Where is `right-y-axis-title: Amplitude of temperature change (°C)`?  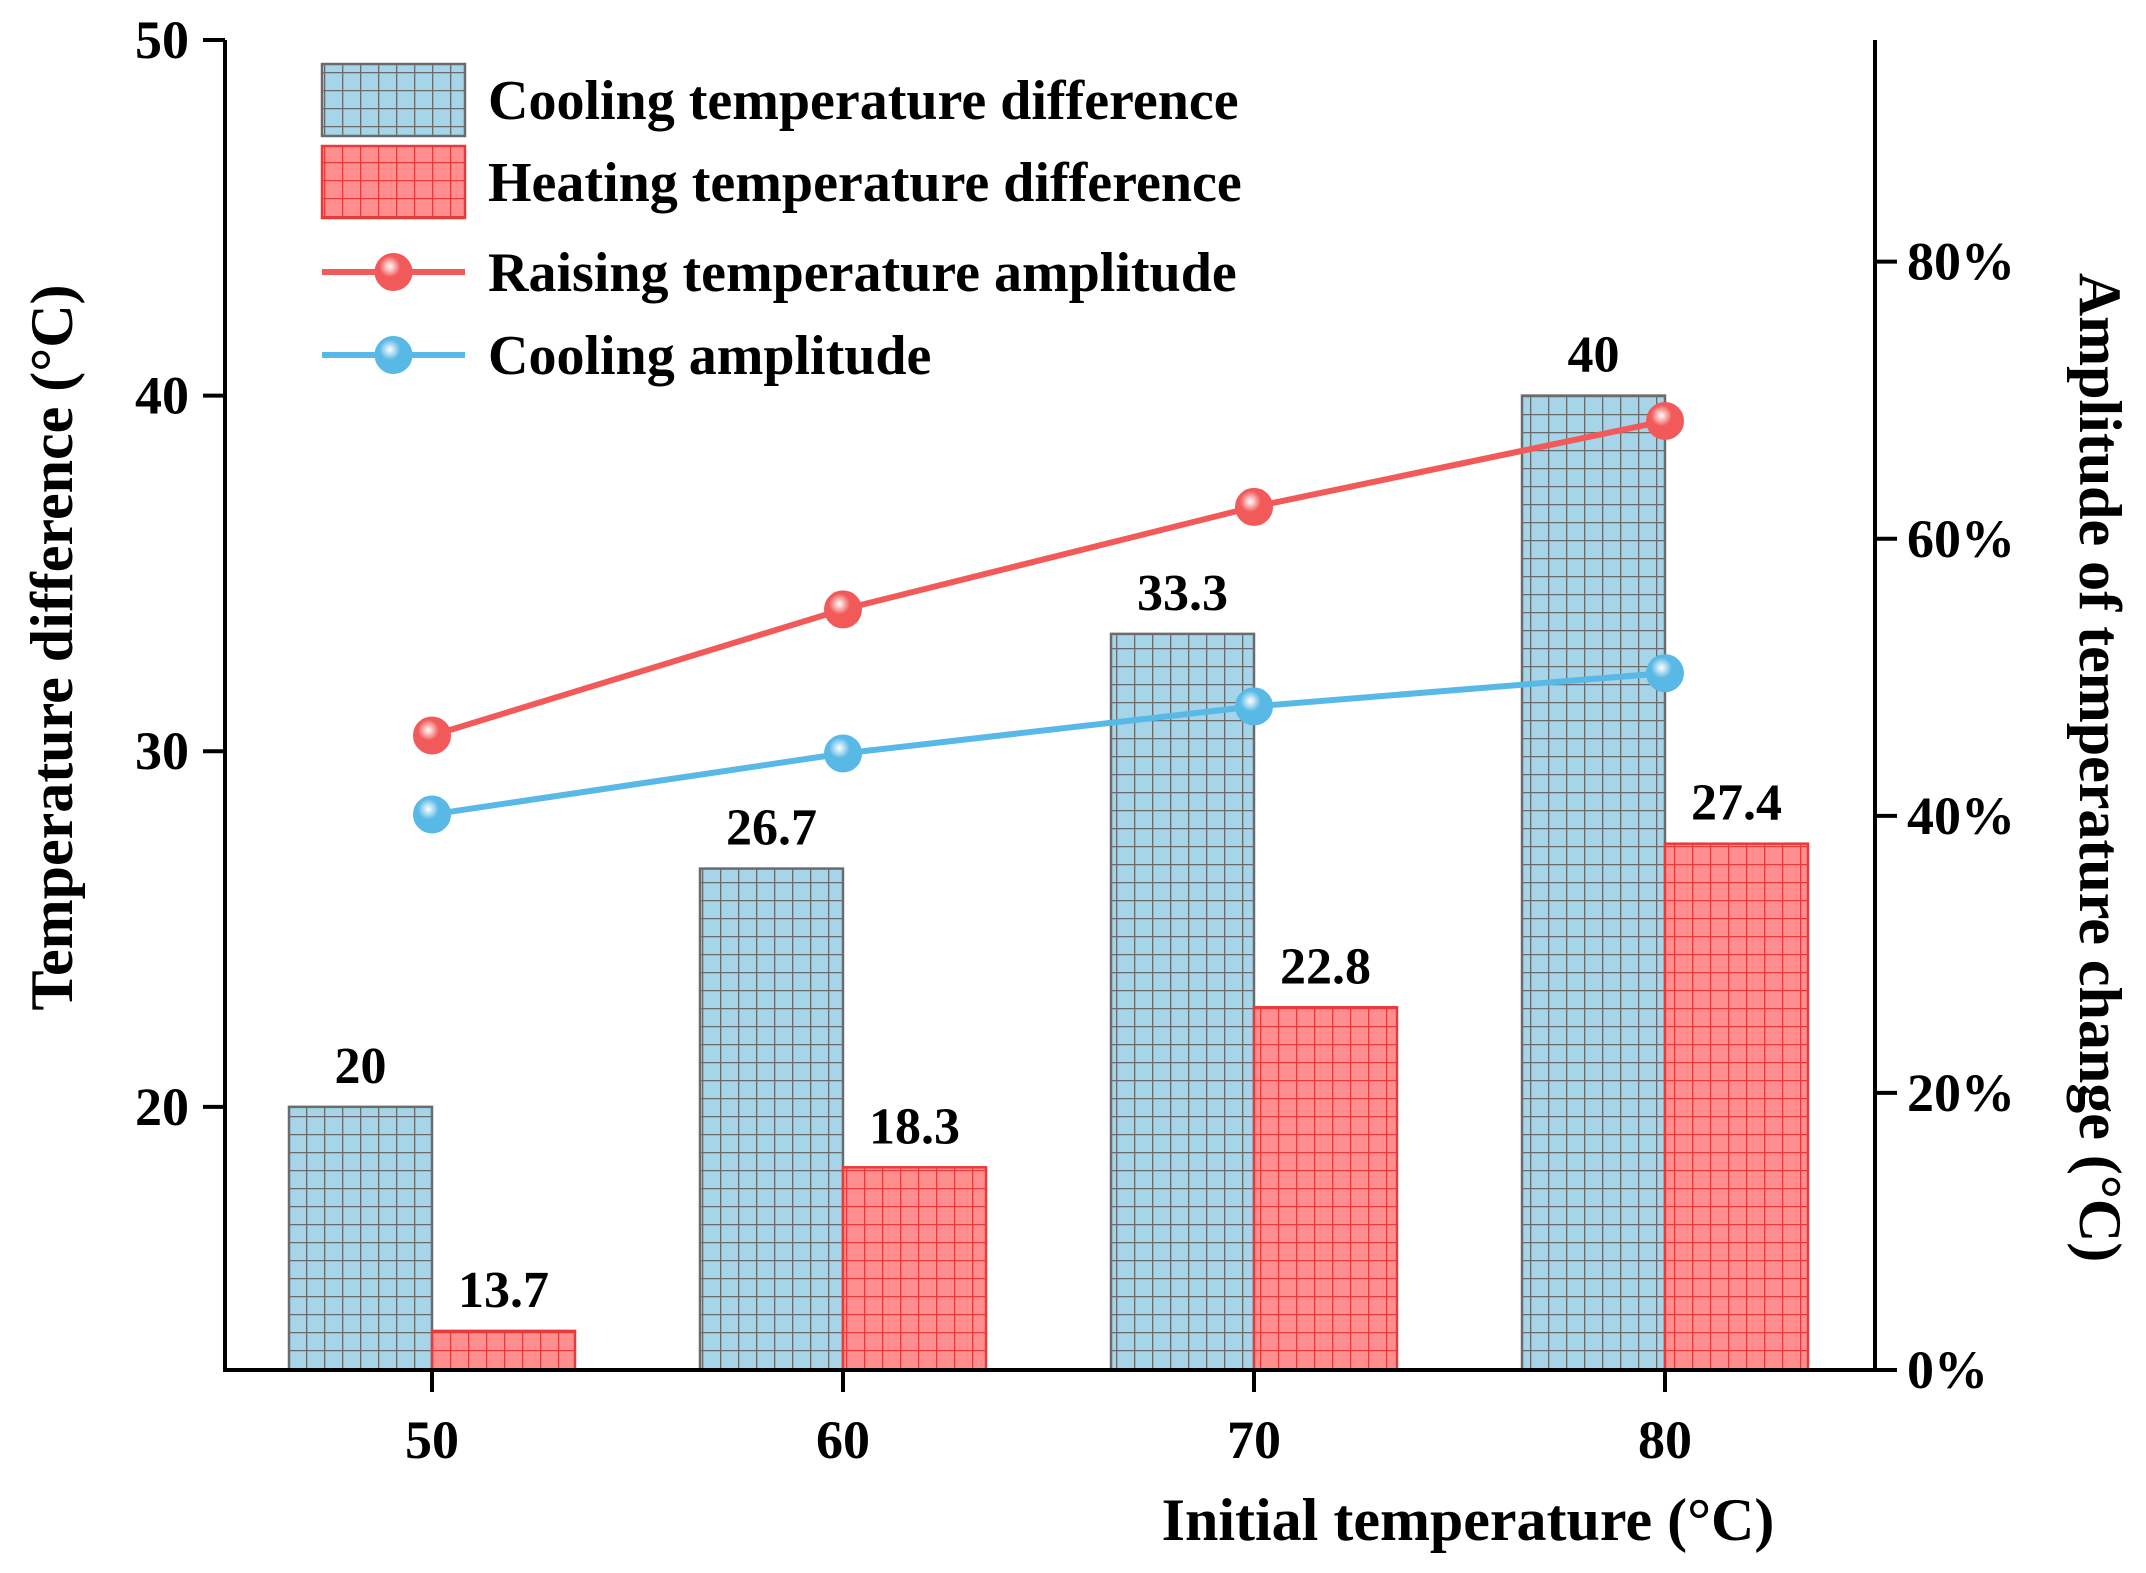 right-y-axis-title: Amplitude of temperature change (°C) is located at coordinates (2100, 767).